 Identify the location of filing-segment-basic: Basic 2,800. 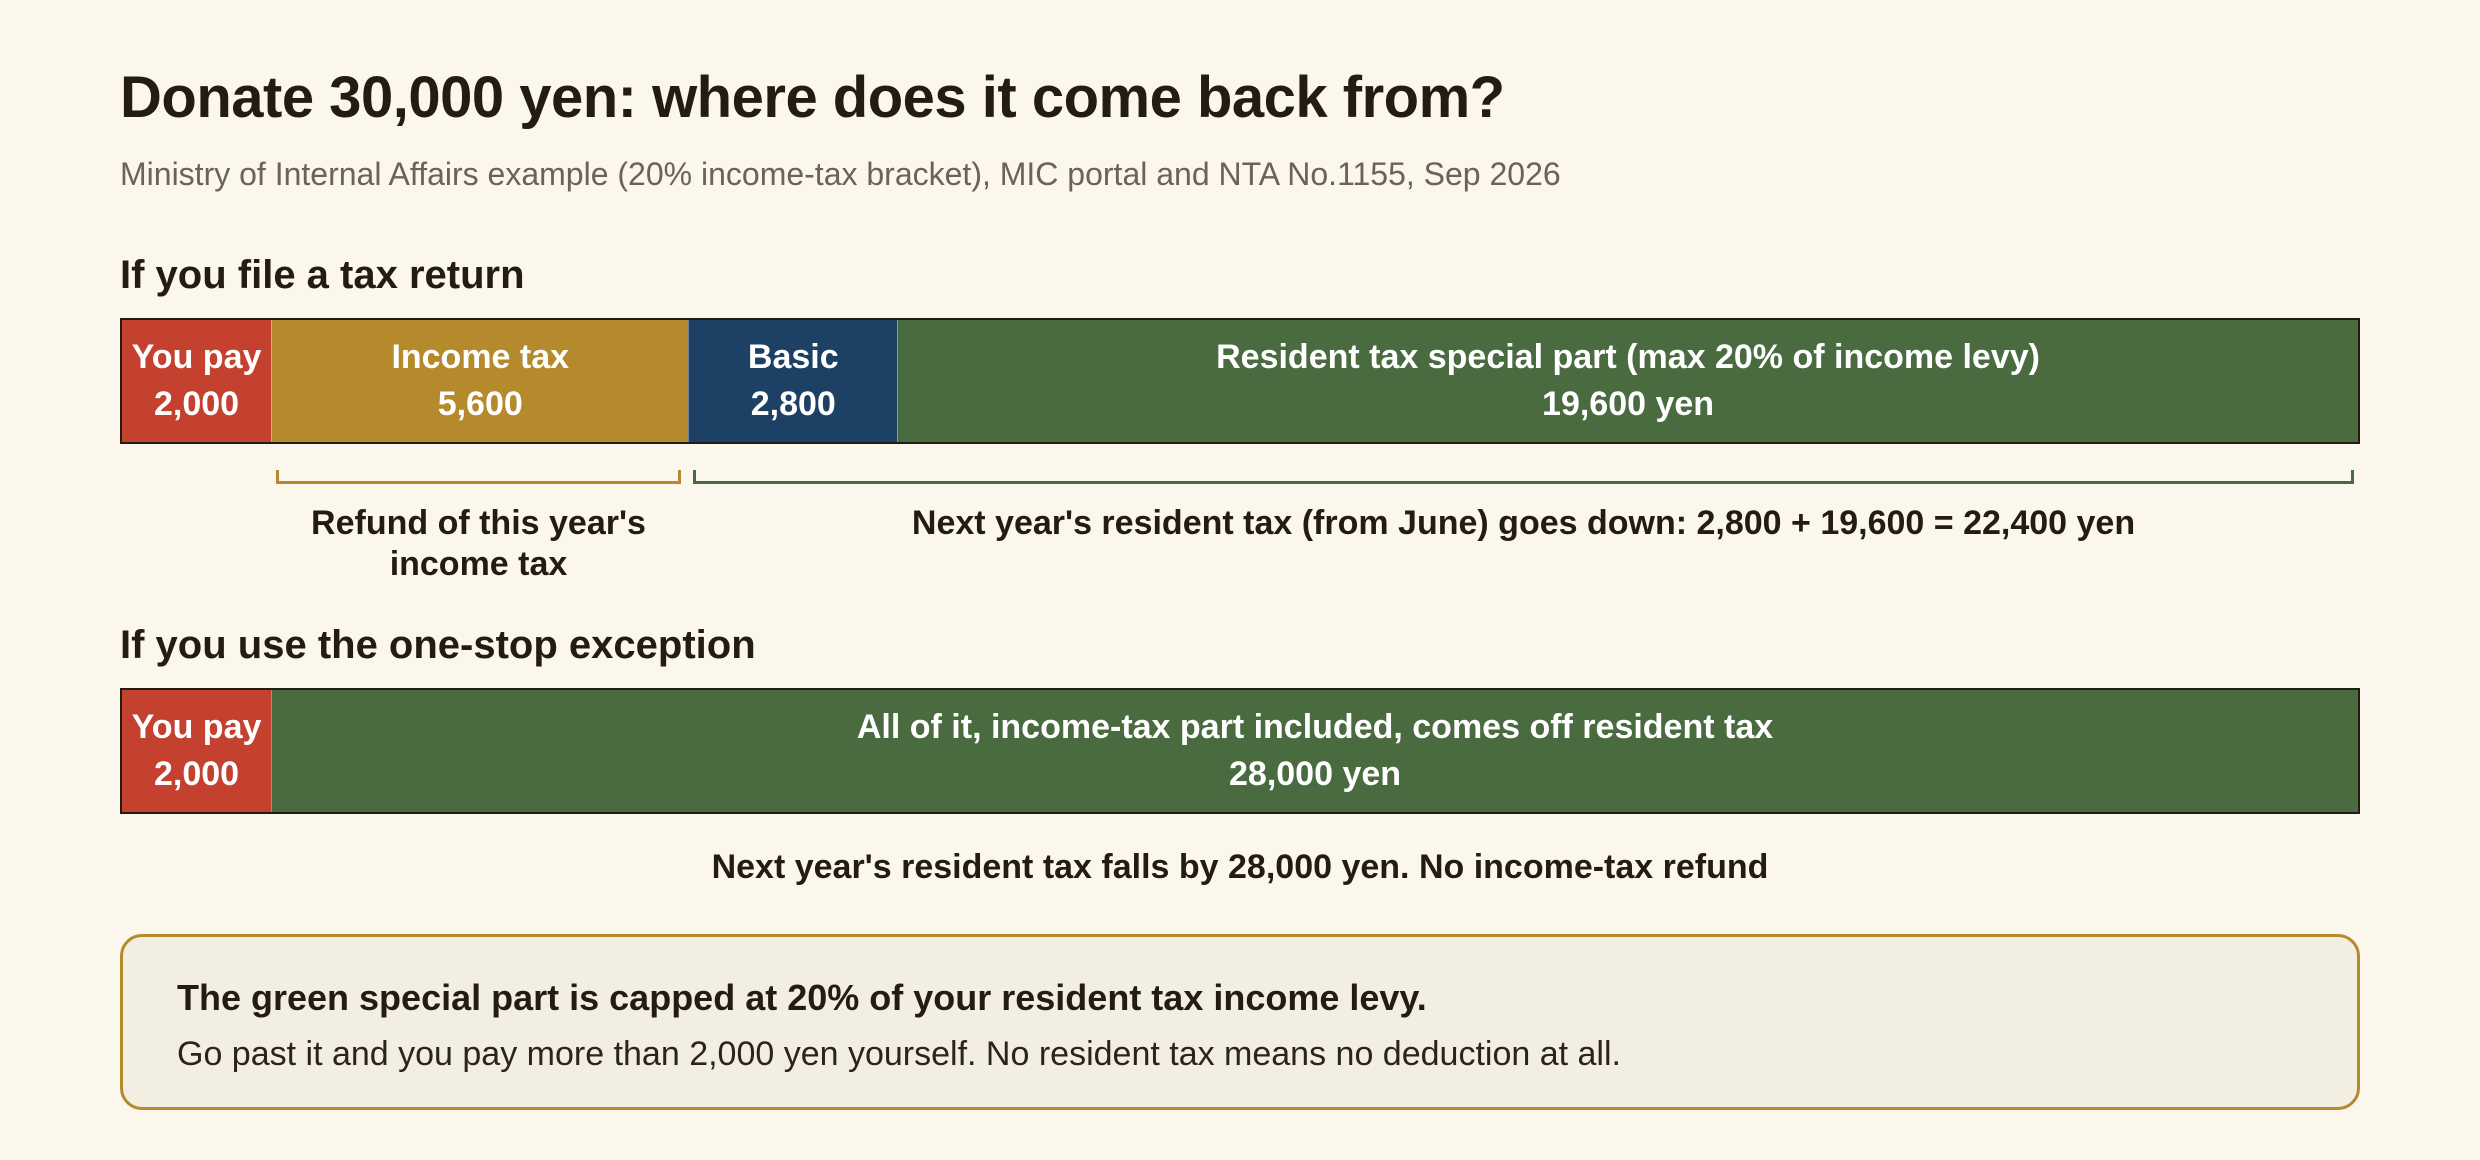
(793, 381).